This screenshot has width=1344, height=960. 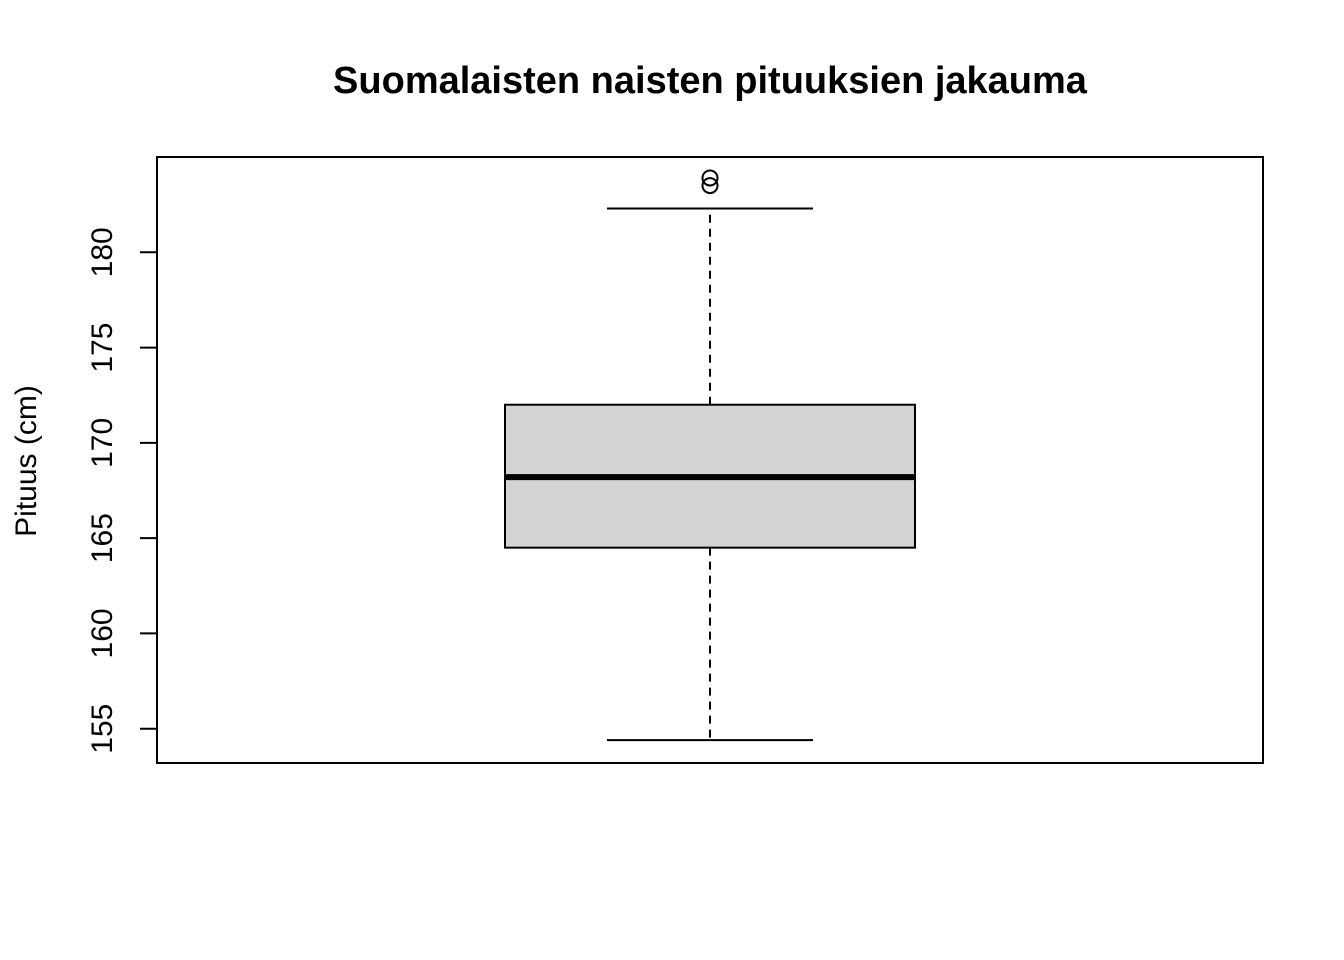 I want to click on y-tick-label: 155, so click(x=102, y=729).